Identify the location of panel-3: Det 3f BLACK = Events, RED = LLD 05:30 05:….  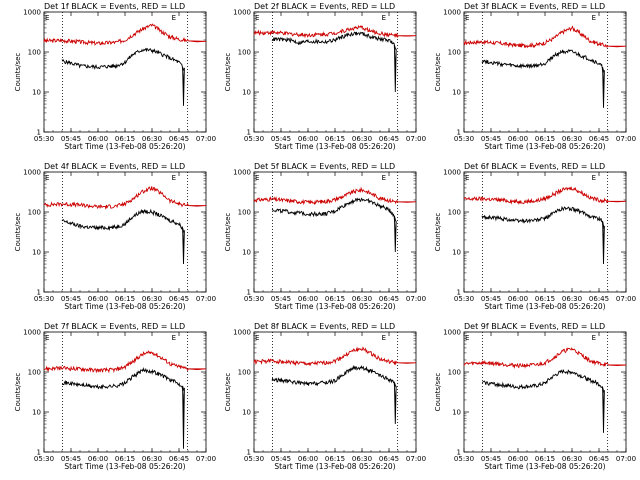
(535, 76).